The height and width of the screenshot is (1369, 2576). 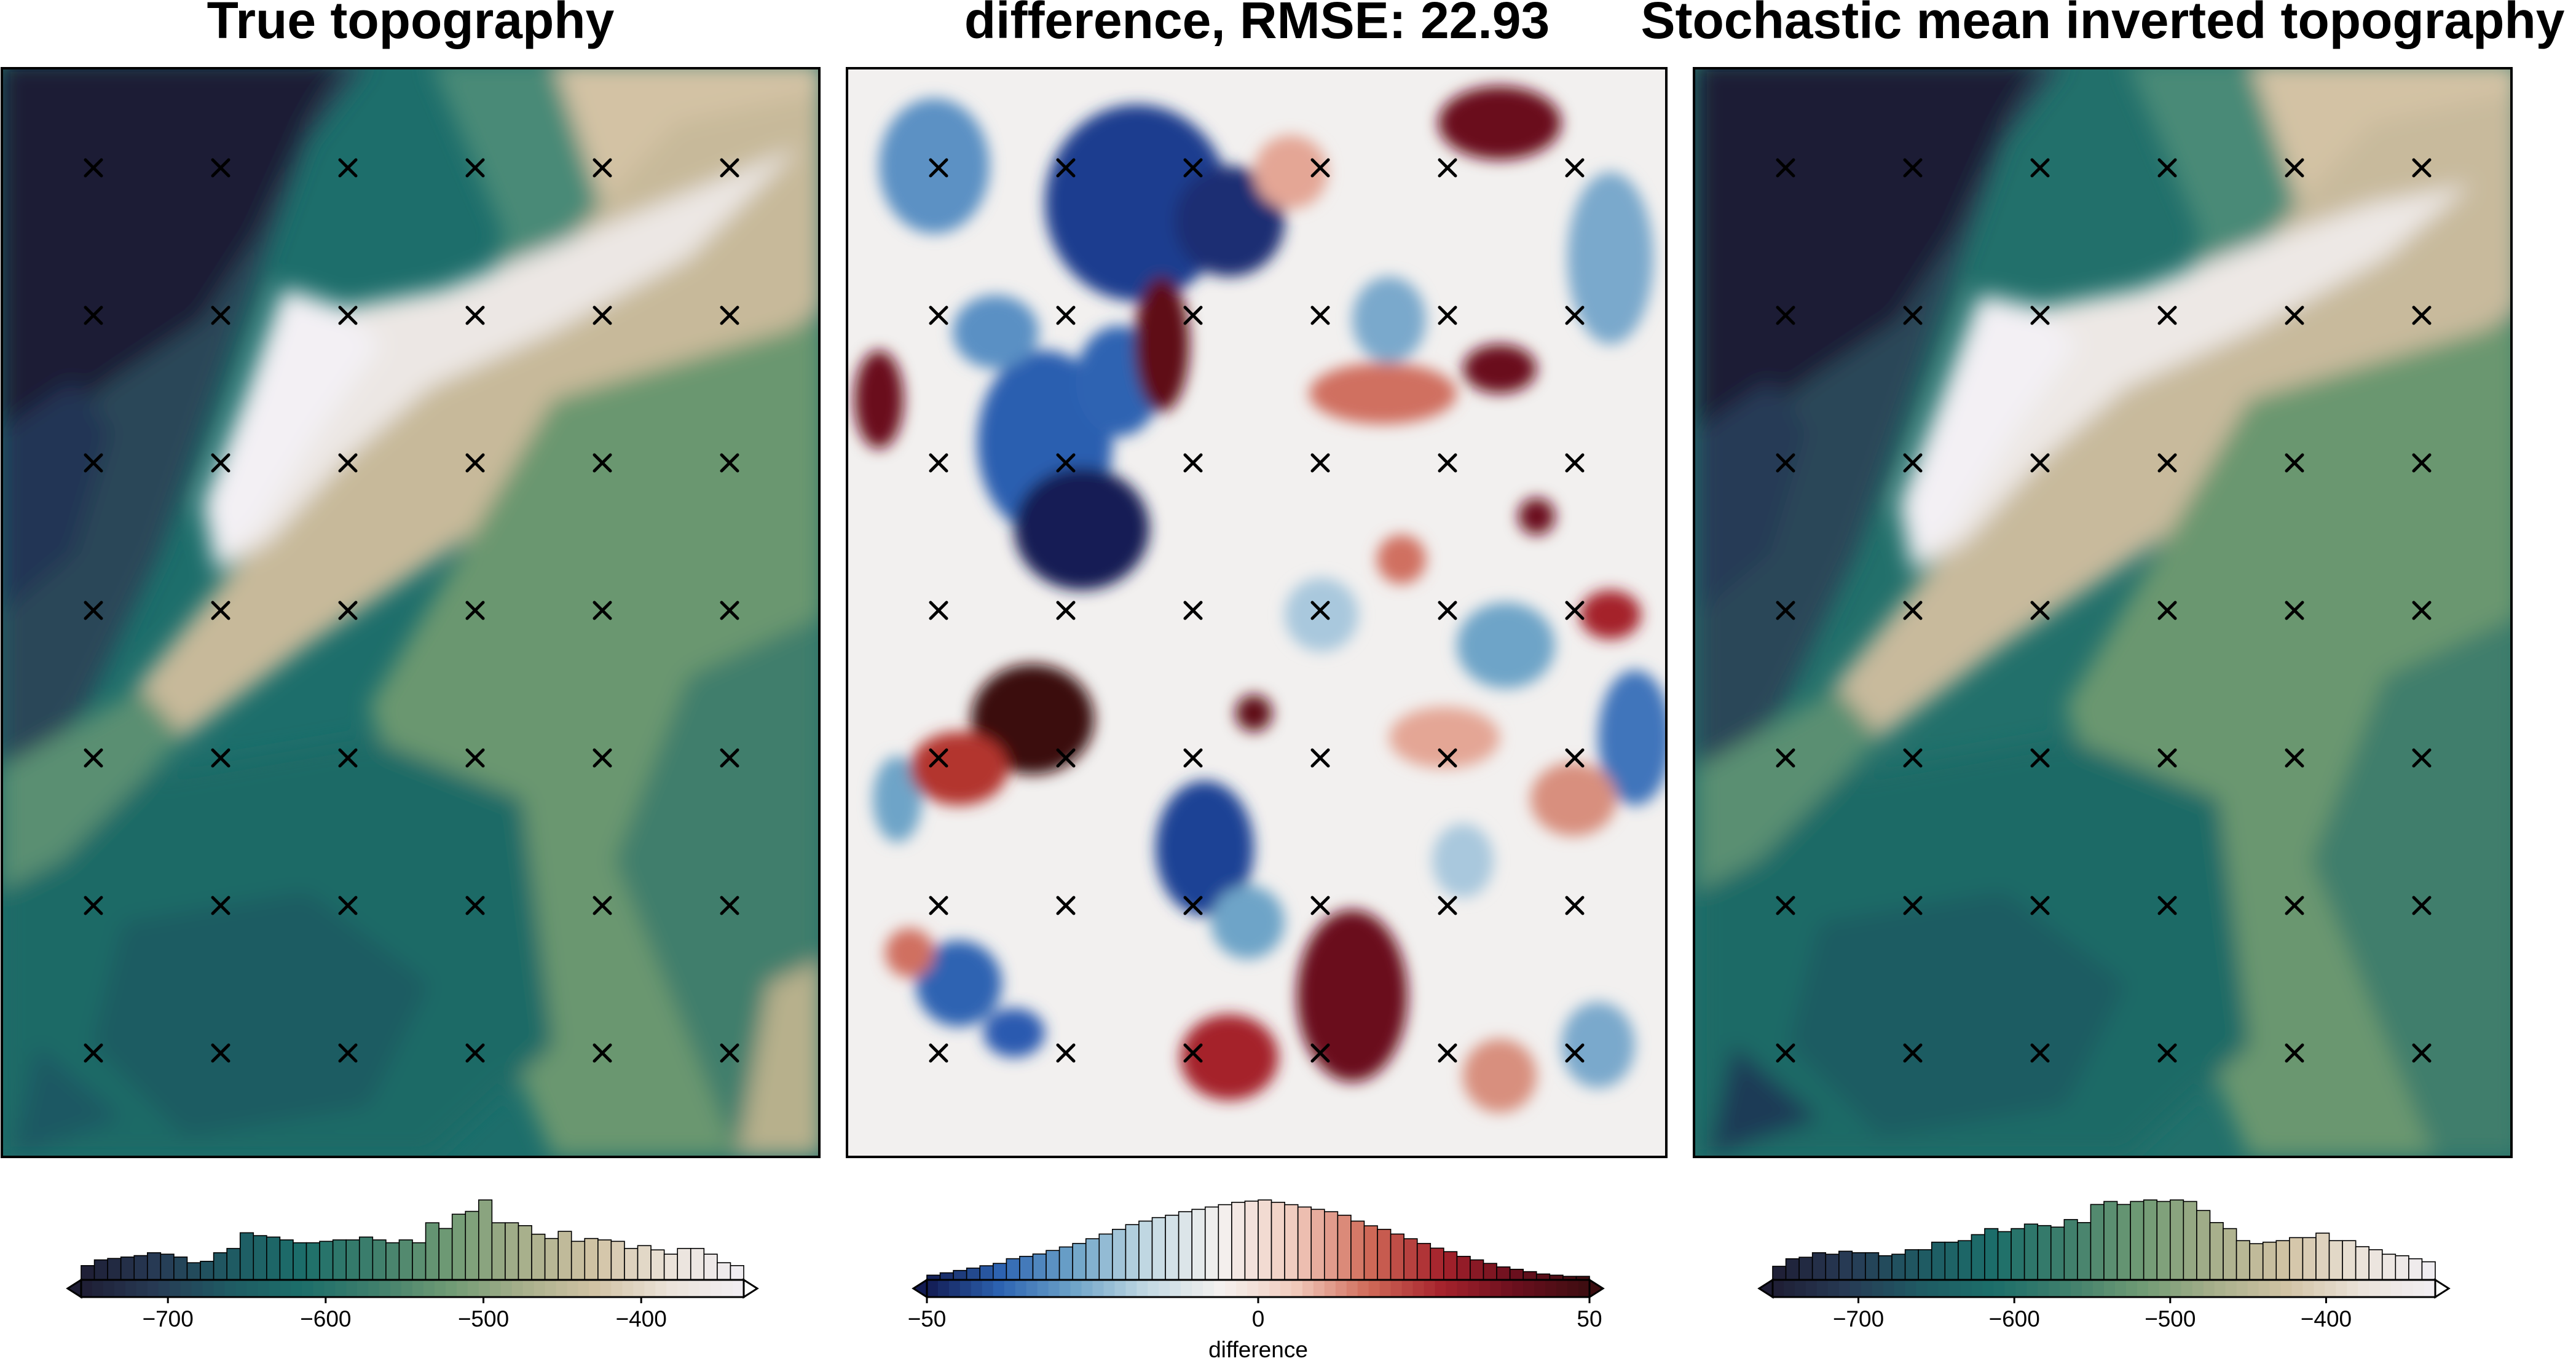 What do you see at coordinates (1257, 25) in the screenshot?
I see `panel-title-difference: difference, RMSE: 22.93` at bounding box center [1257, 25].